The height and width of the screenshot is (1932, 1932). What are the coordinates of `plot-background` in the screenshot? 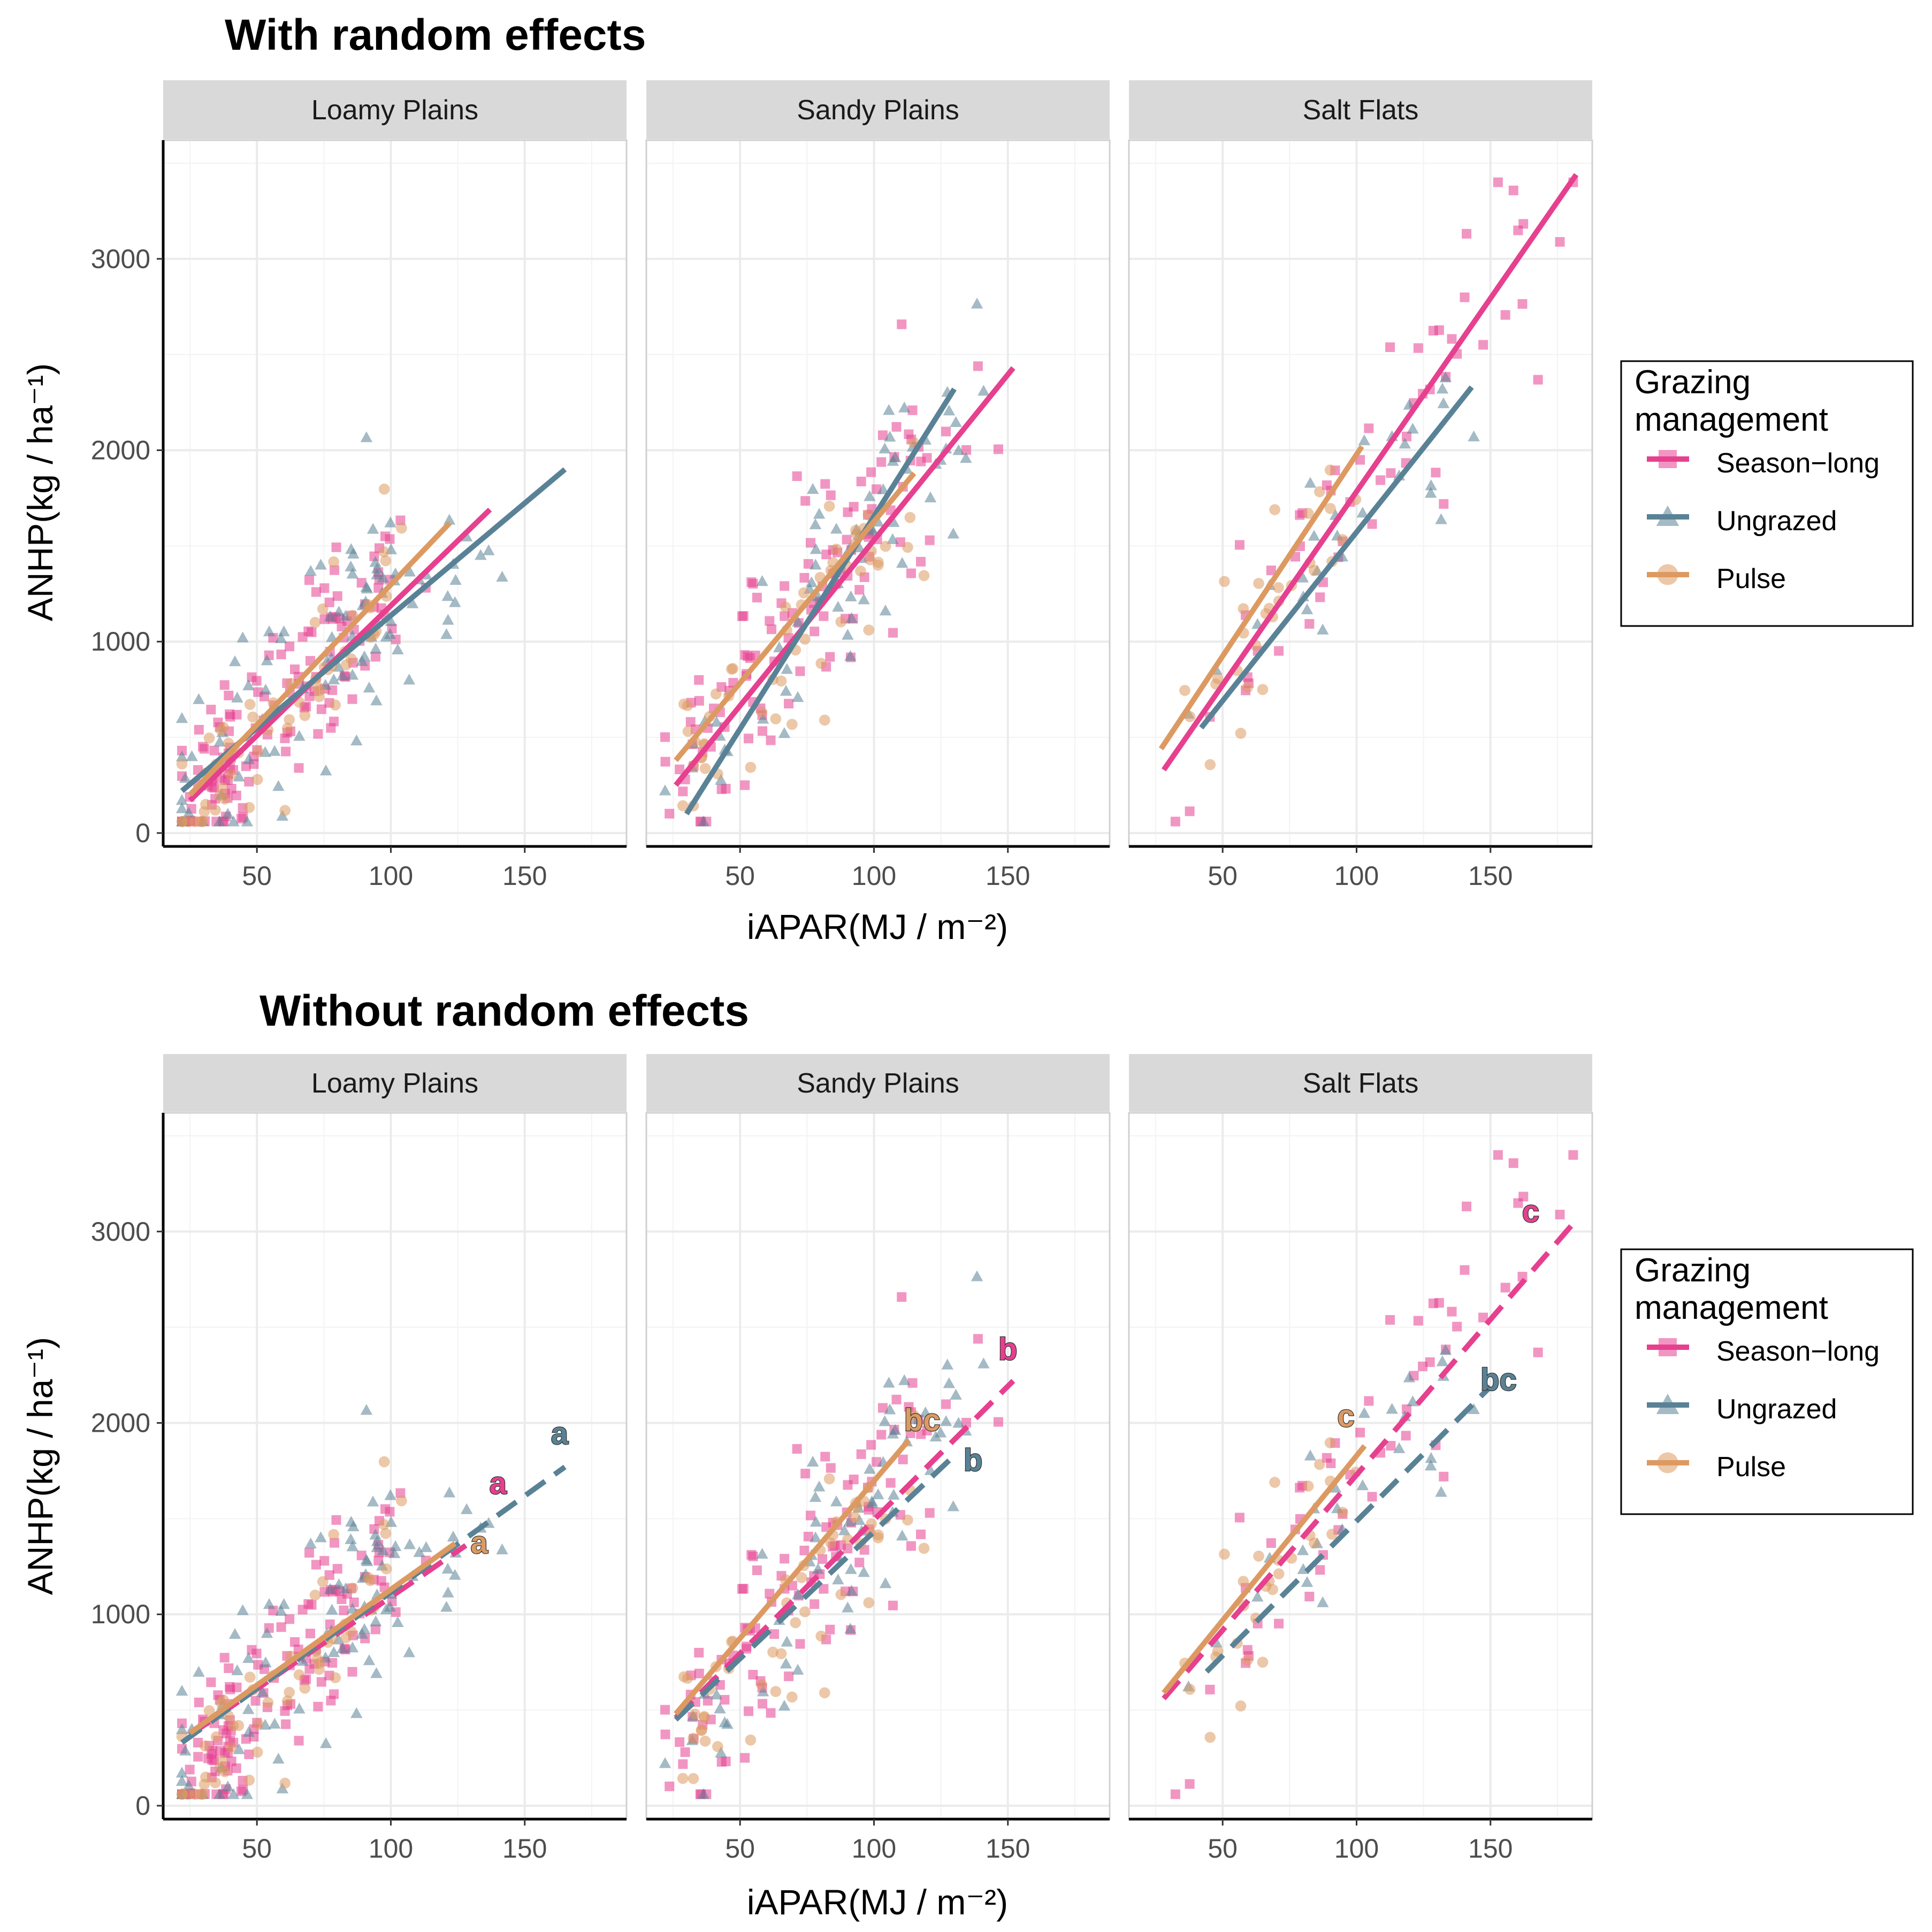 It's located at (1360, 493).